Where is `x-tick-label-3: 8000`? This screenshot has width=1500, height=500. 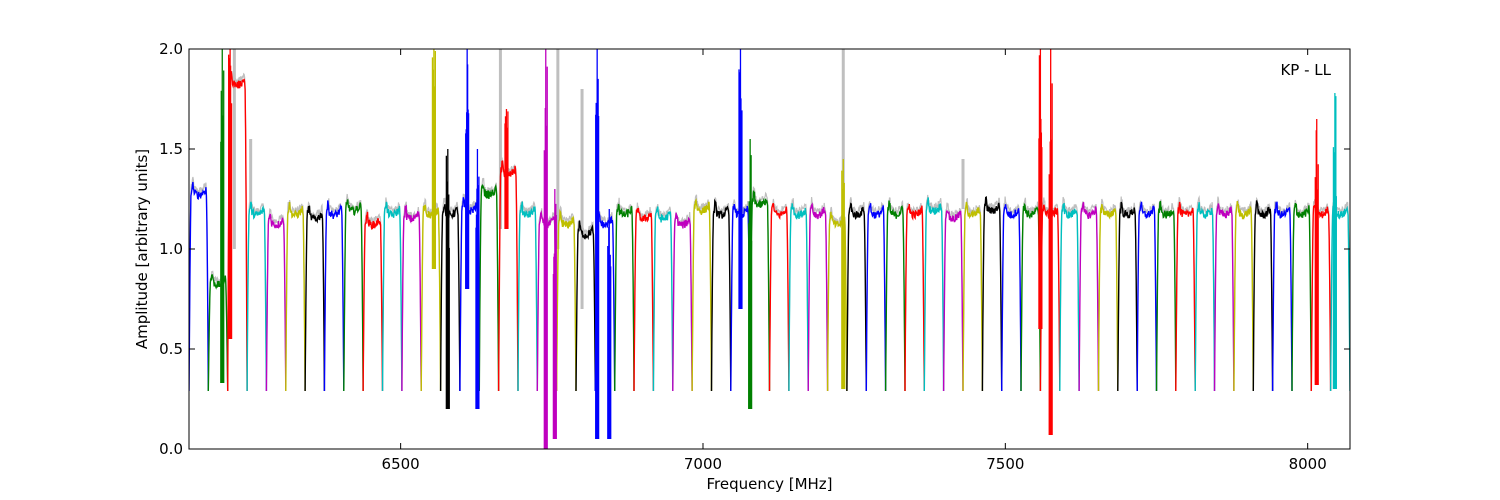 x-tick-label-3: 8000 is located at coordinates (1308, 464).